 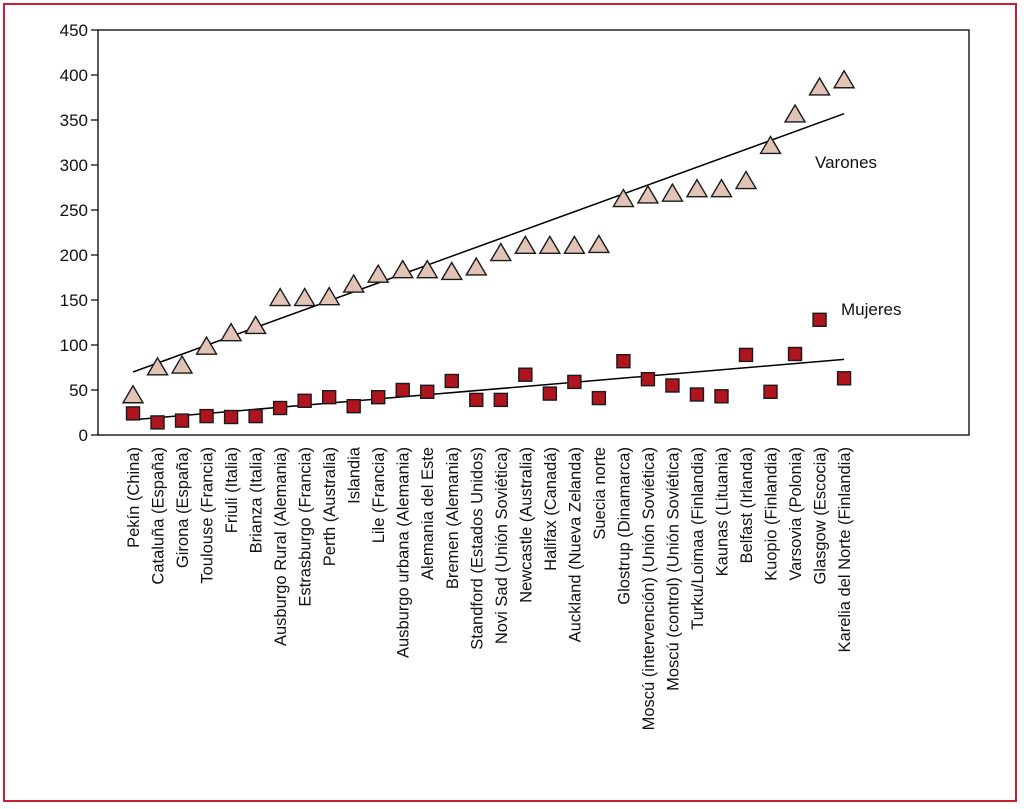 I want to click on x-category-label: Pekín (China), so click(x=134, y=497).